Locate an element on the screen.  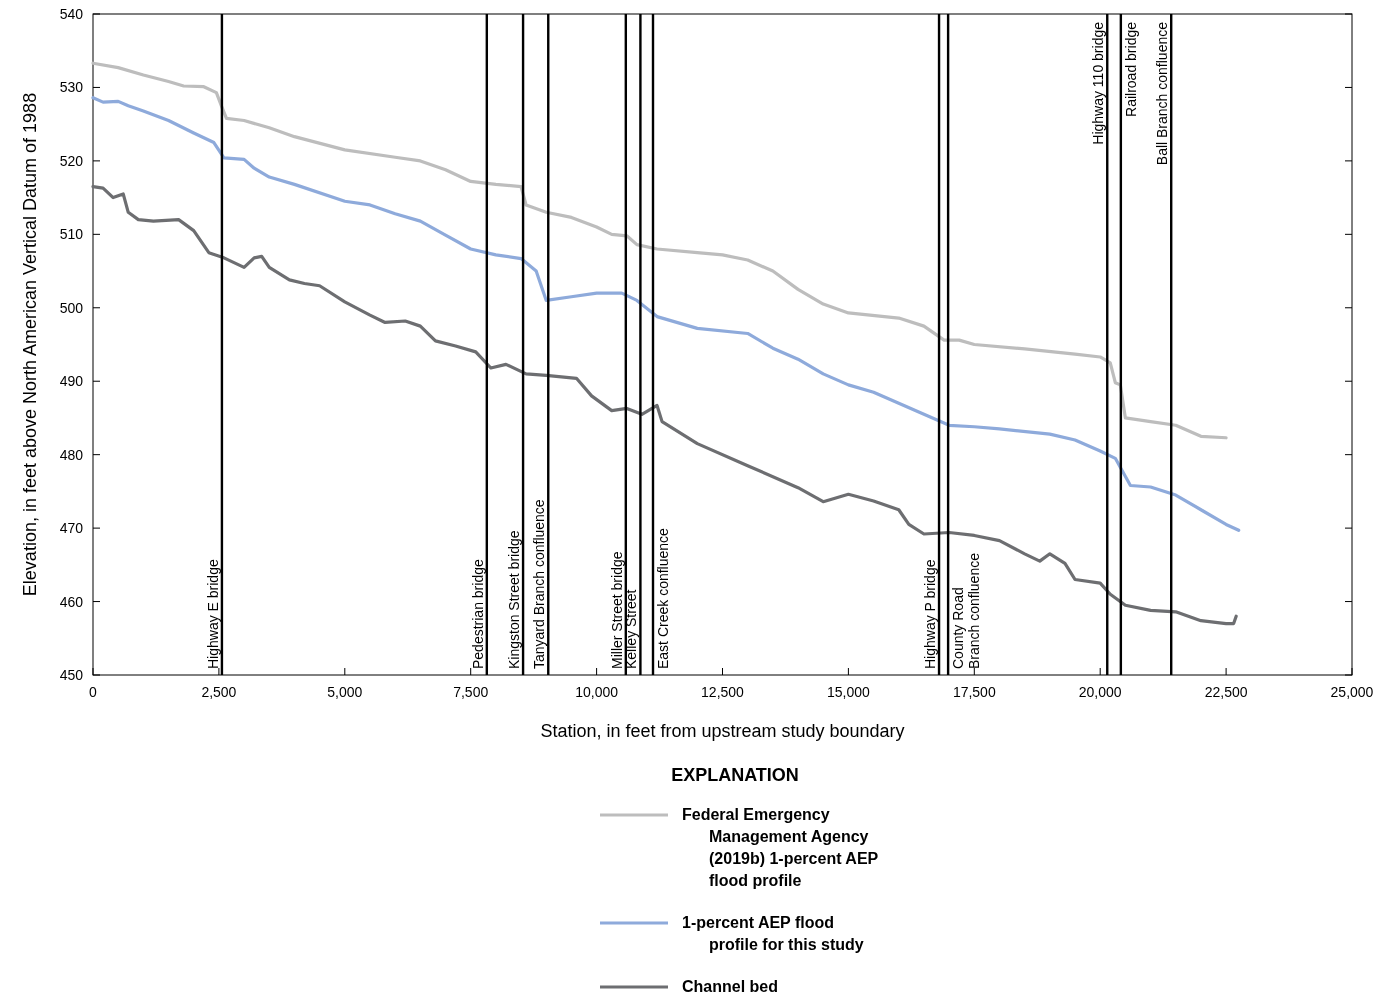
ref-line-label: County Road Branch confluence is located at coordinates (966, 610).